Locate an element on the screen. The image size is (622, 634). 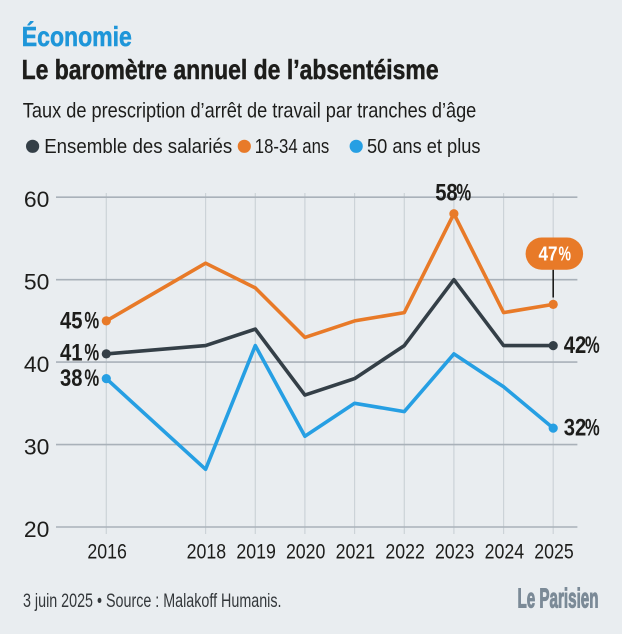
svg-text: 32 is located at coordinates (575, 428).